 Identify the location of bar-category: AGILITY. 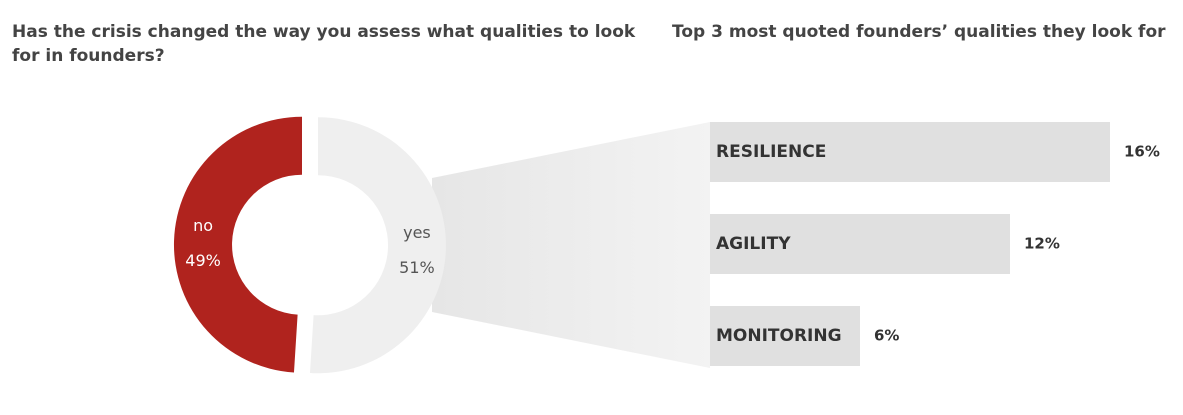
(753, 244).